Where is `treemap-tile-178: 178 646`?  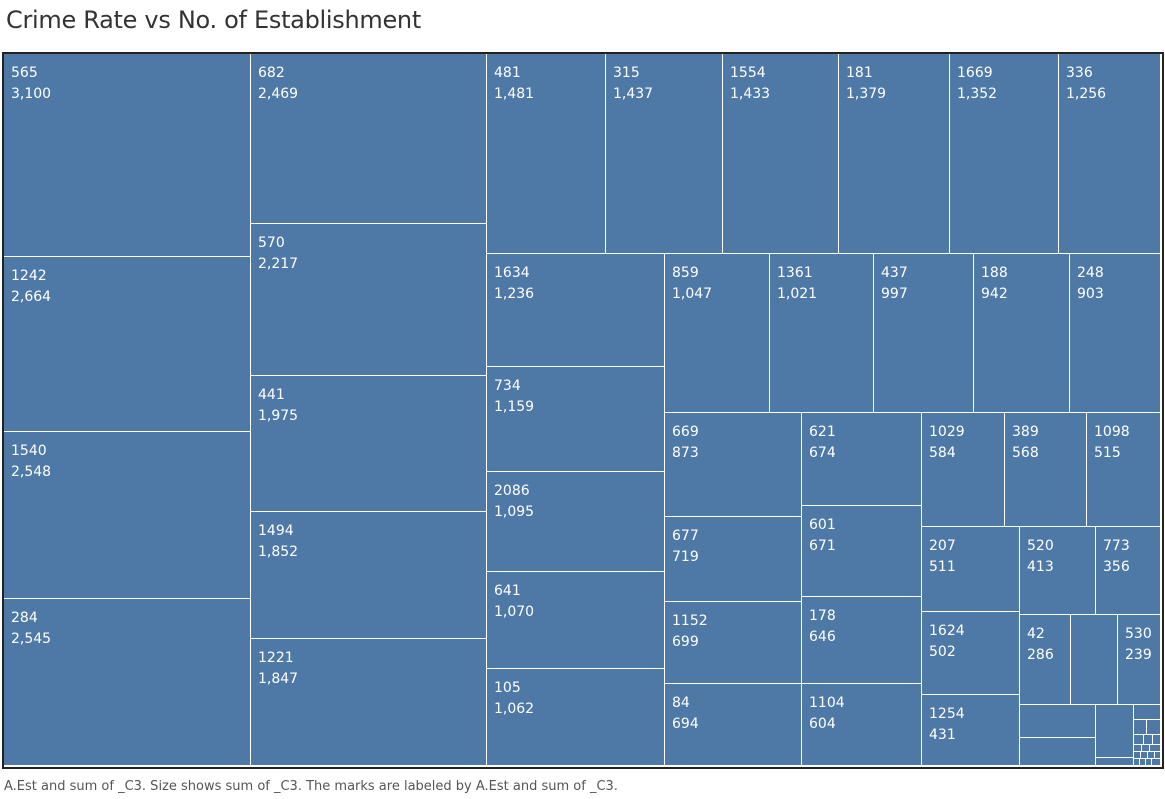 treemap-tile-178: 178 646 is located at coordinates (862, 640).